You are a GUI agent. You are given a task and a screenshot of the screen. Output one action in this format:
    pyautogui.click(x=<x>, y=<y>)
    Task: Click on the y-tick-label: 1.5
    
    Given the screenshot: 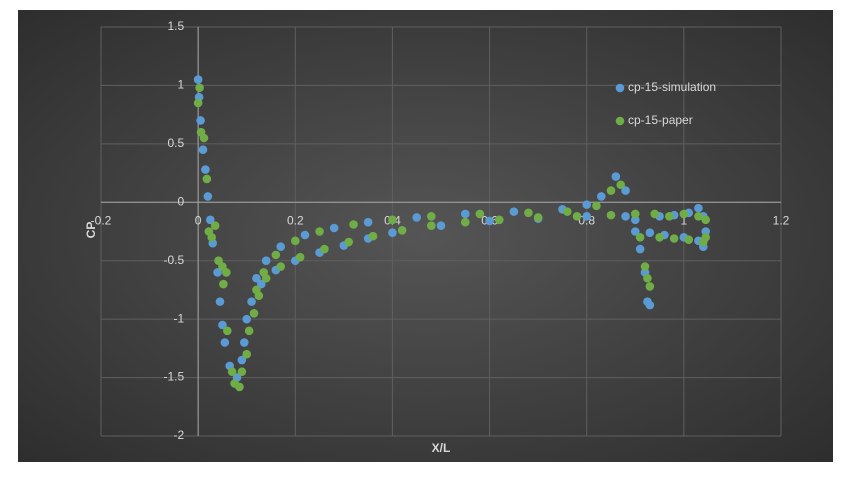 What is the action you would take?
    pyautogui.click(x=175, y=26)
    